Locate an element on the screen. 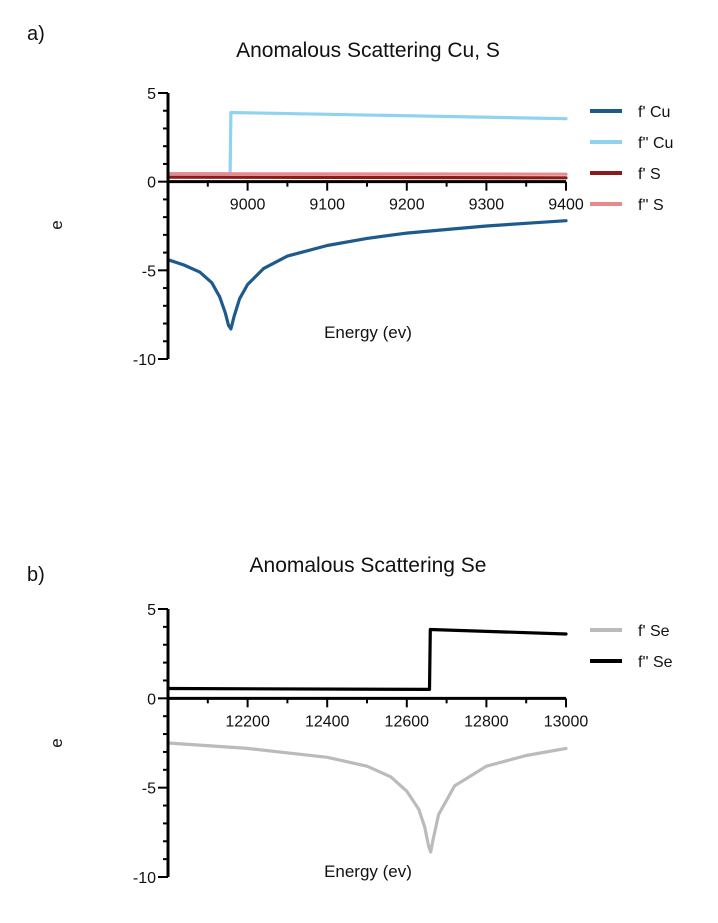  x-tick-label: 13000 is located at coordinates (566, 721).